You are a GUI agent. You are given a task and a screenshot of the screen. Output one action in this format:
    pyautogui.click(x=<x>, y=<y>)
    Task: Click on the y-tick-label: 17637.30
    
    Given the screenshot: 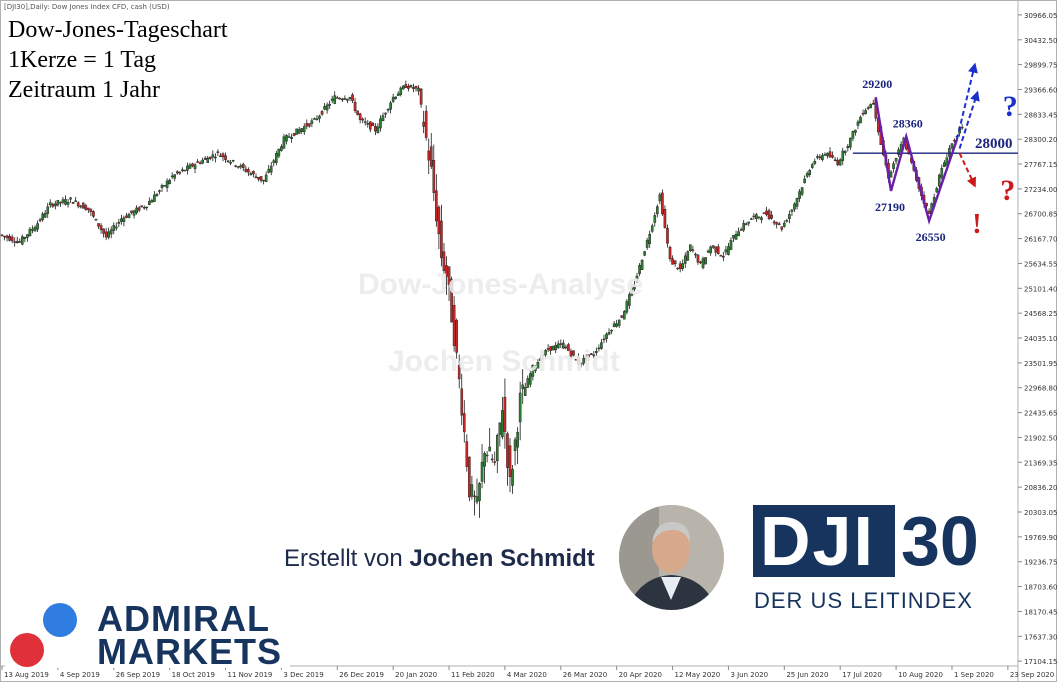 What is the action you would take?
    pyautogui.click(x=1040, y=637)
    